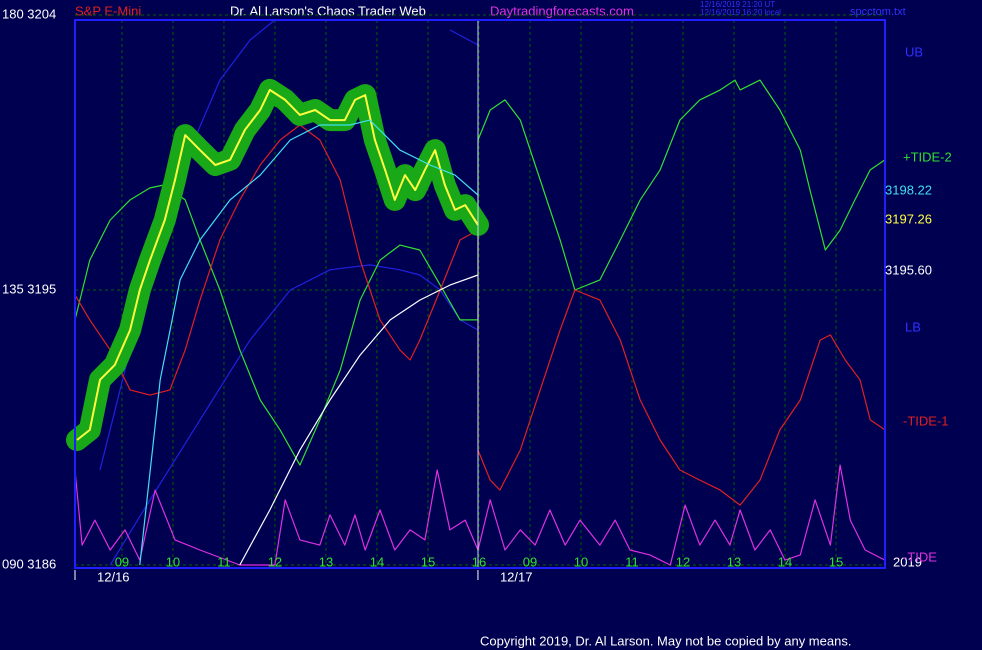  Describe the element at coordinates (926, 420) in the screenshot. I see `right-label: -TIDE-1` at that location.